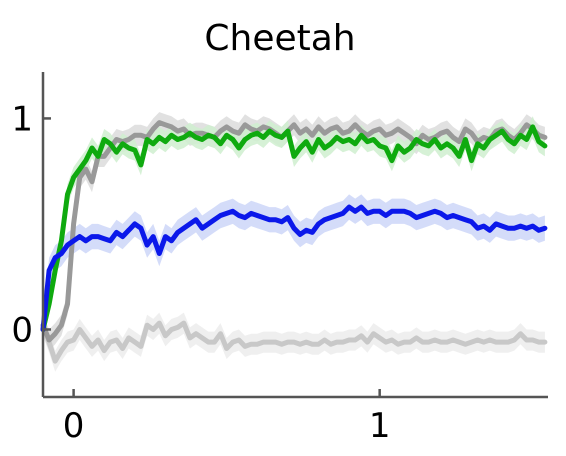  What do you see at coordinates (74, 426) in the screenshot?
I see `x-tick-label: 0` at bounding box center [74, 426].